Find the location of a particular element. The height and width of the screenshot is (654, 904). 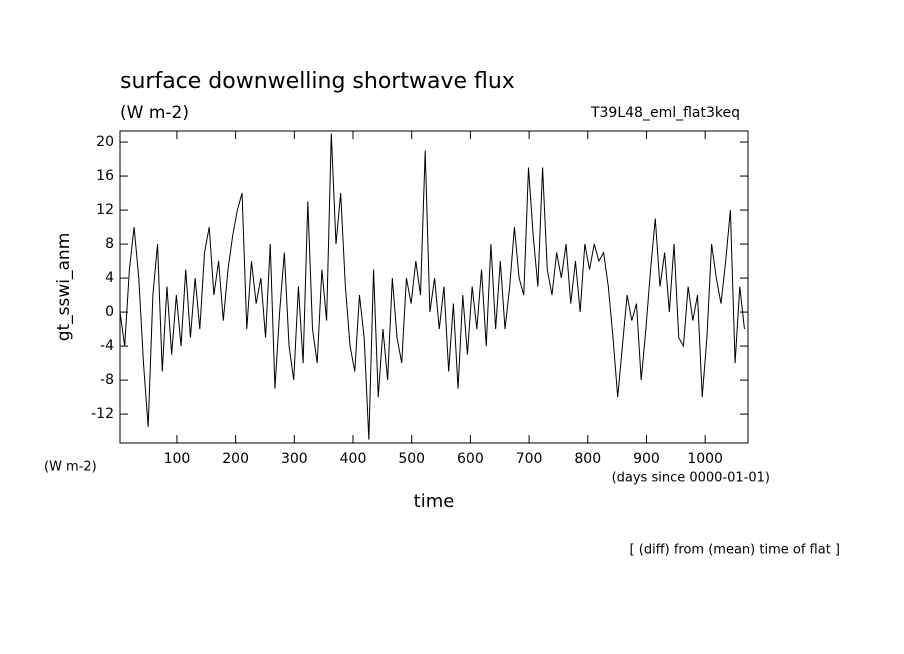

x-tick-label: 400 is located at coordinates (353, 459).